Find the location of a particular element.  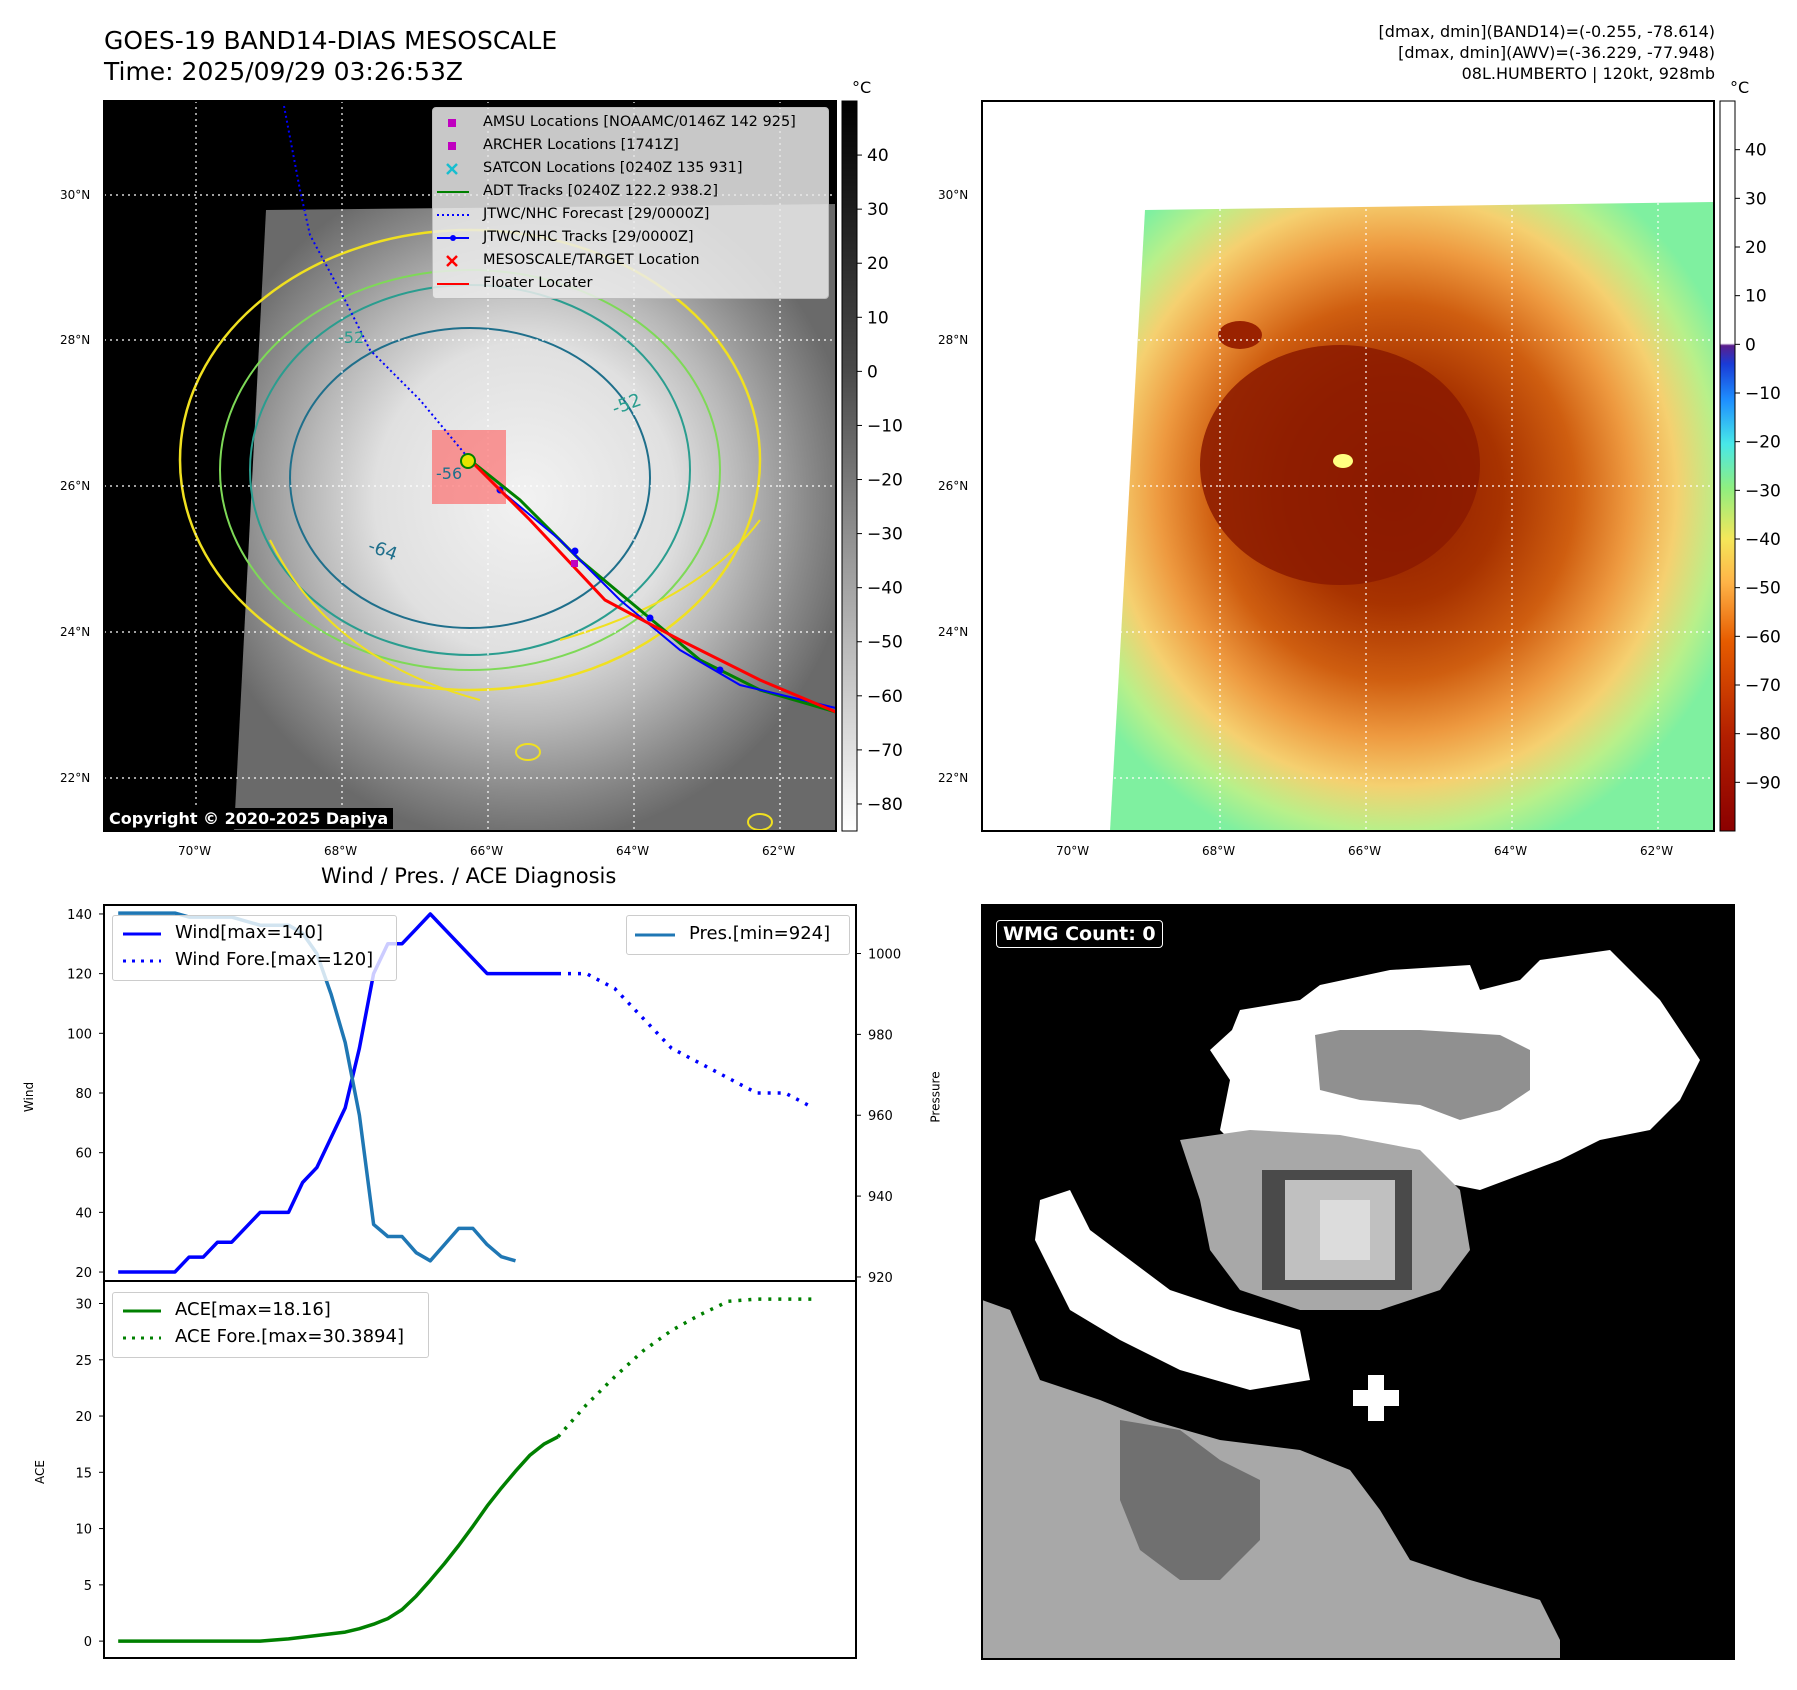

wmg-lower-gray-region is located at coordinates (1271, 1479).